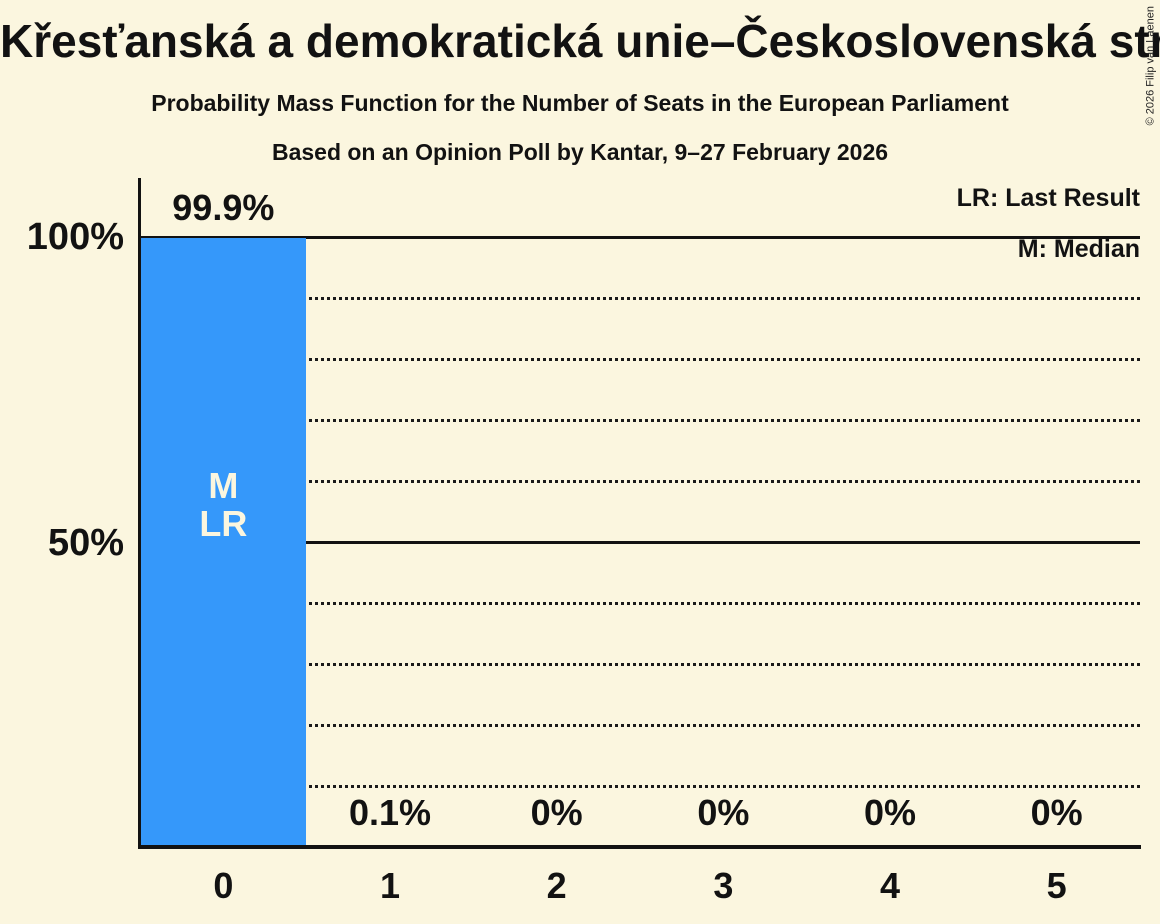 This screenshot has height=924, width=1160. I want to click on gridline-80pct, so click(640, 359).